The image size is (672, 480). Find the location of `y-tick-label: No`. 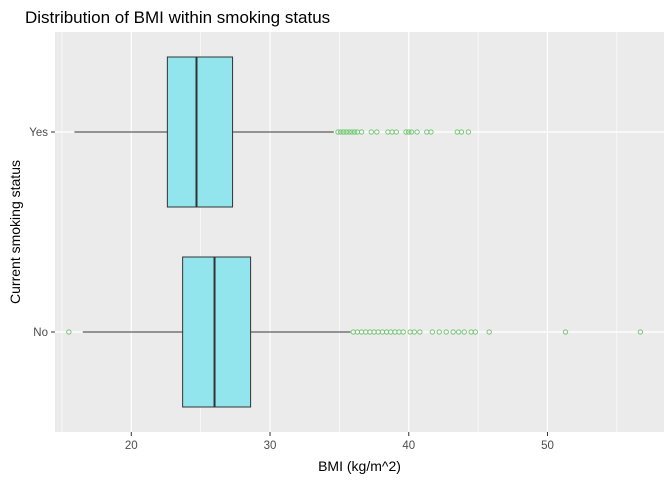

y-tick-label: No is located at coordinates (40, 333).